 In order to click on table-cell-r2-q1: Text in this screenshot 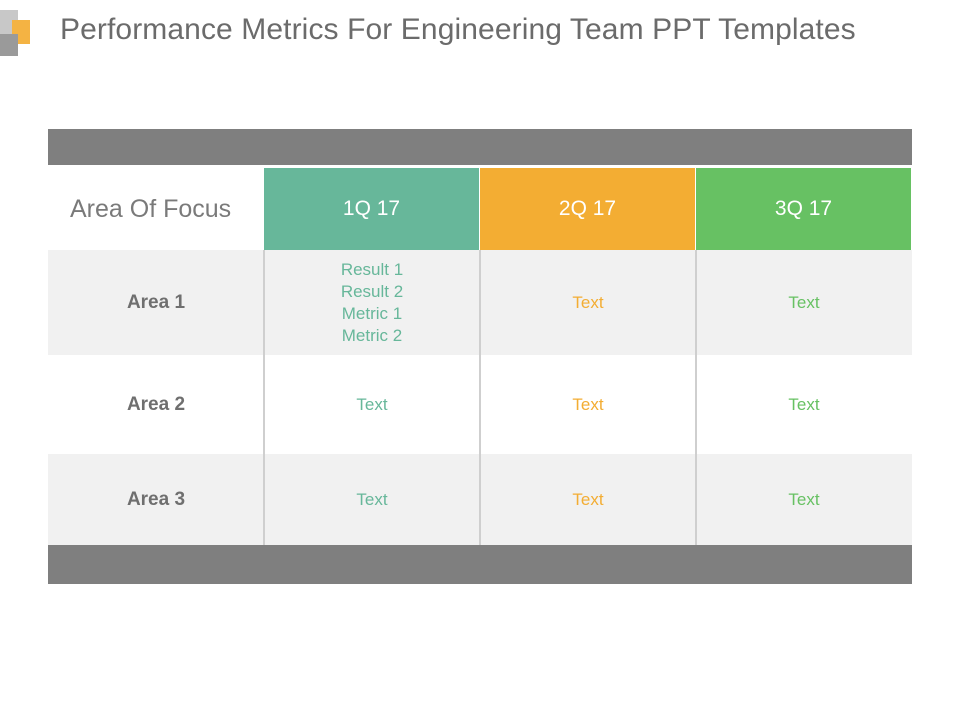, I will do `click(372, 404)`.